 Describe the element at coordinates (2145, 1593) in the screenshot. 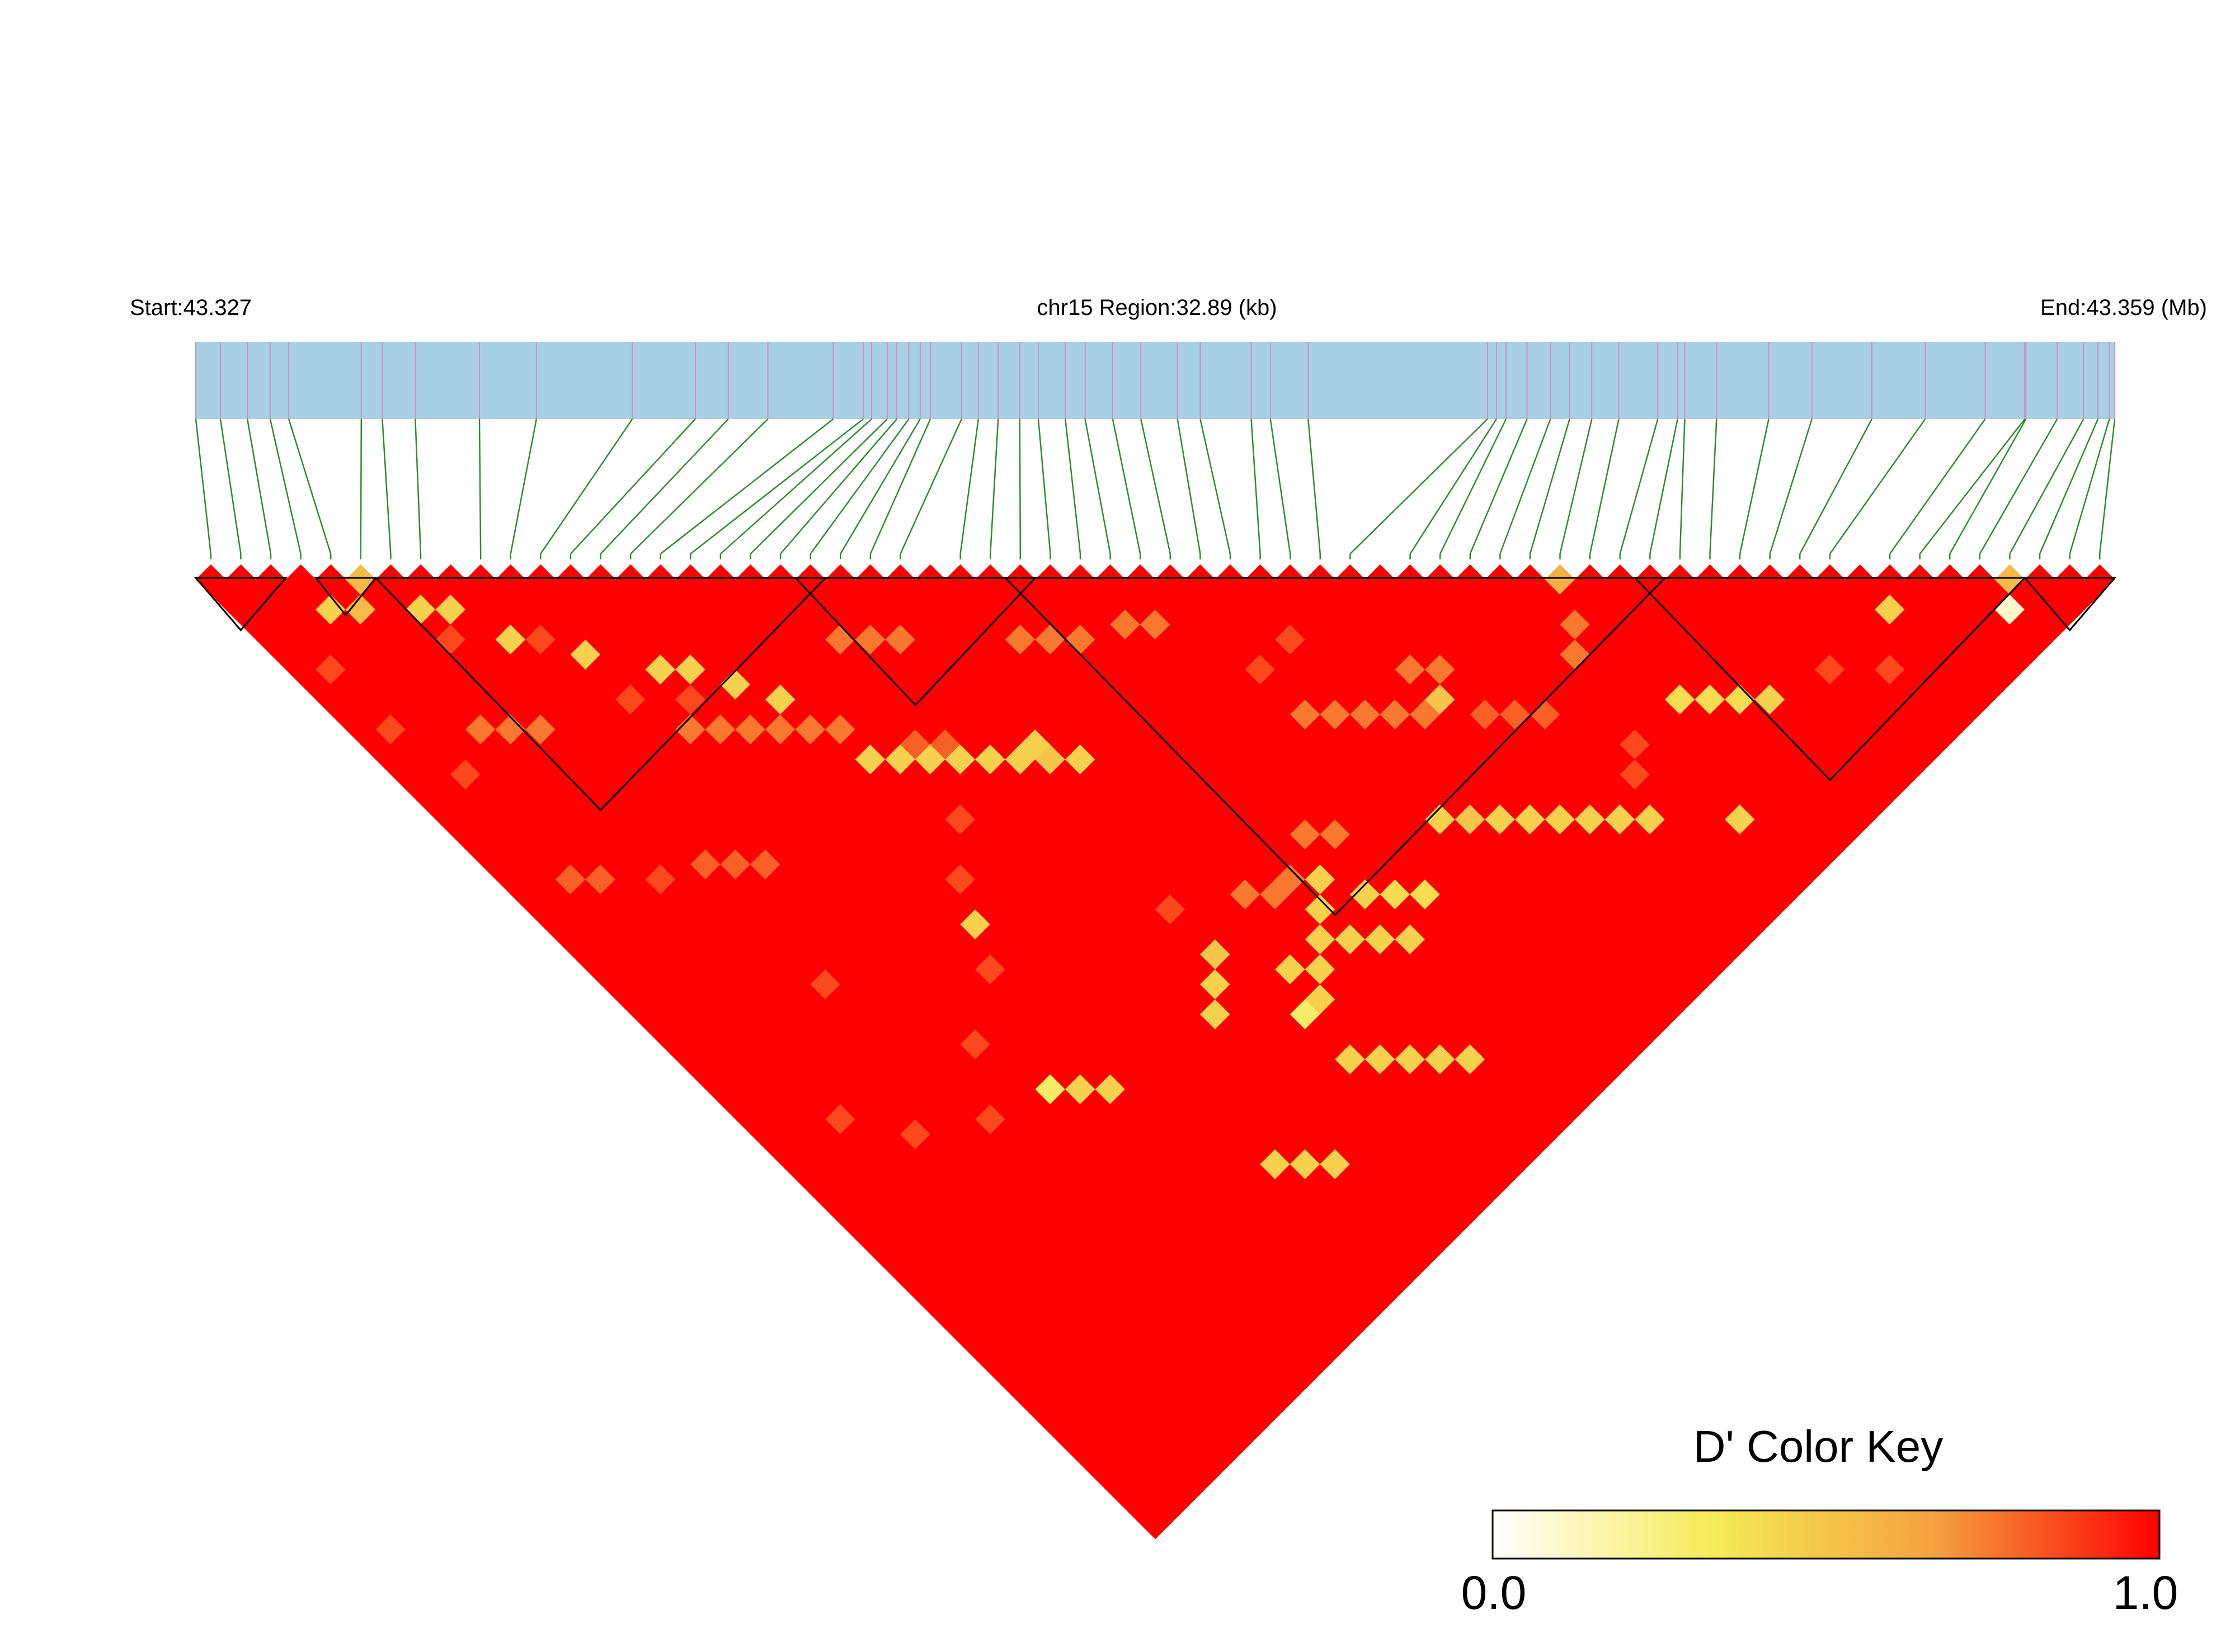

I see `color-key-max-label: 1.0` at that location.